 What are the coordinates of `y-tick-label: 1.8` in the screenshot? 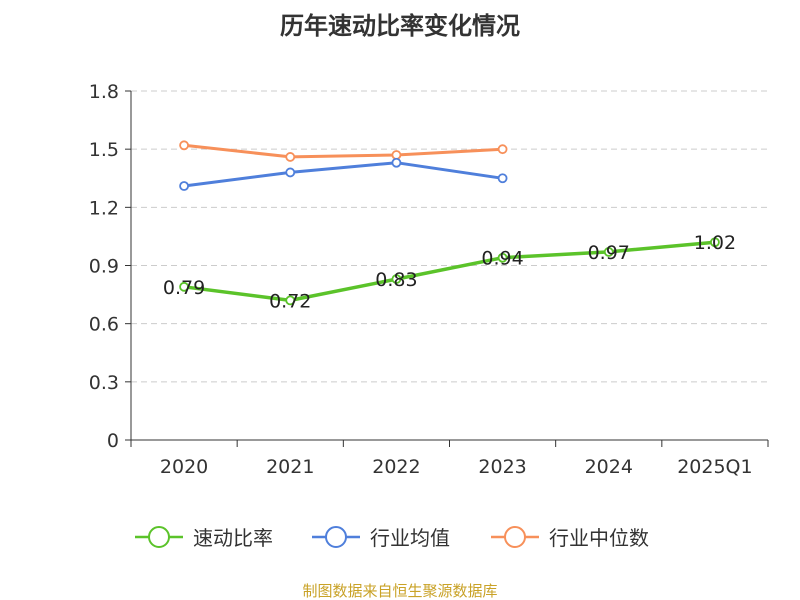 It's located at (104, 92).